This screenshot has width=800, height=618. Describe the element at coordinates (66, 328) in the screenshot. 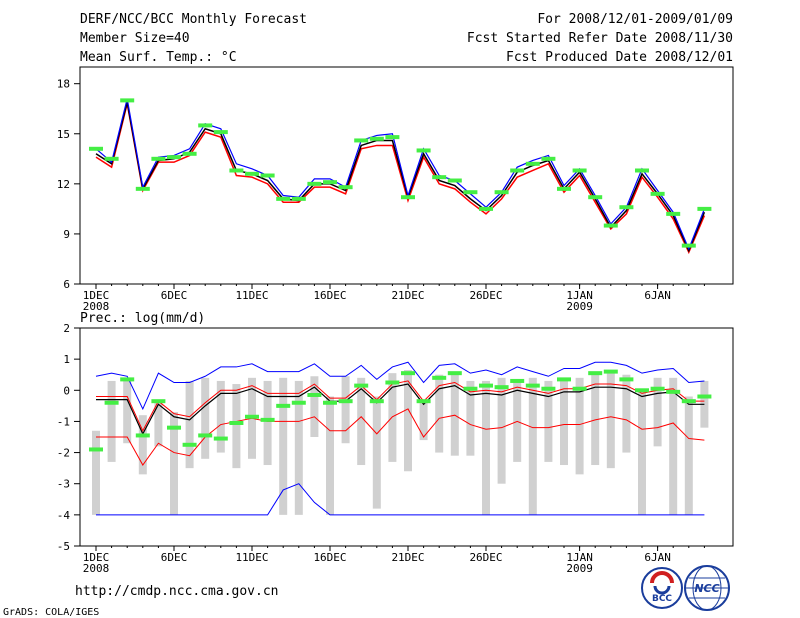

I see `precip-ytick-label: 2` at that location.